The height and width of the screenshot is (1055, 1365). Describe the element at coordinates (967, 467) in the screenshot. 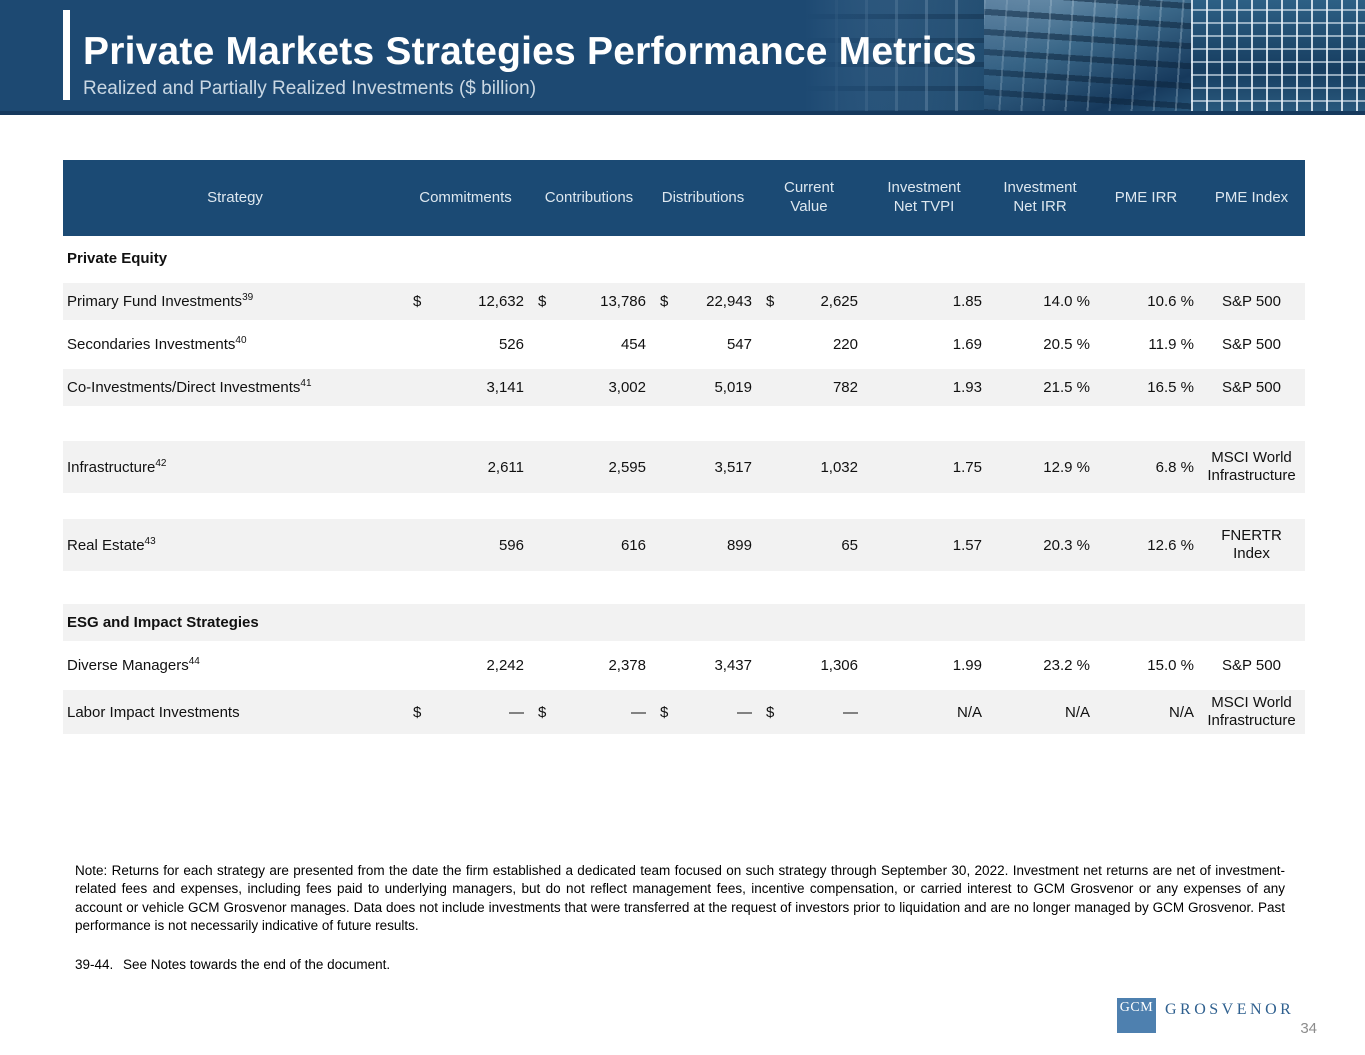

I see `net-tvpi-cell: 1.75` at that location.